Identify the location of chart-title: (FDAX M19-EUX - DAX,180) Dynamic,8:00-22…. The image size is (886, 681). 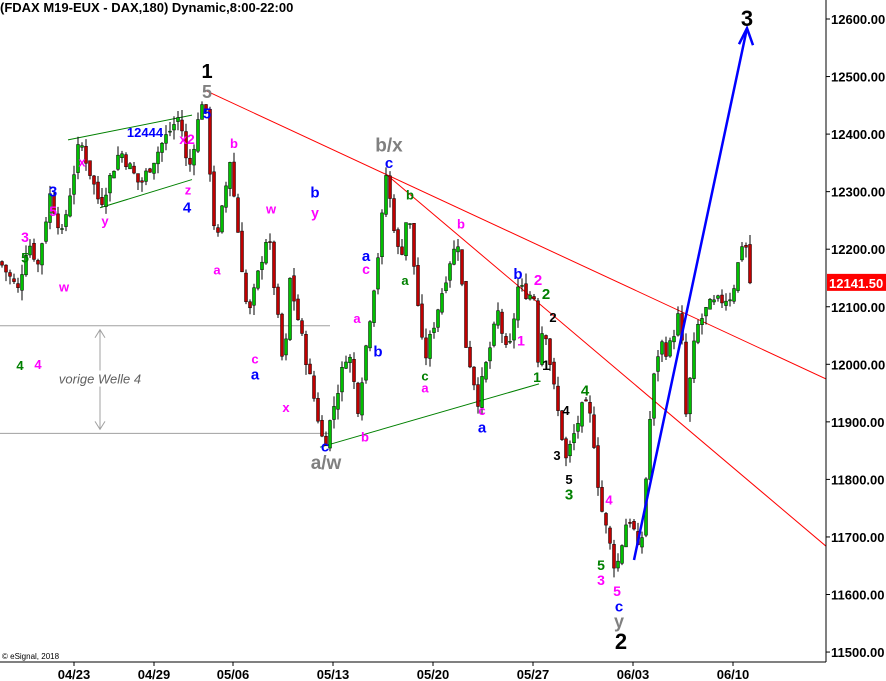
(147, 7).